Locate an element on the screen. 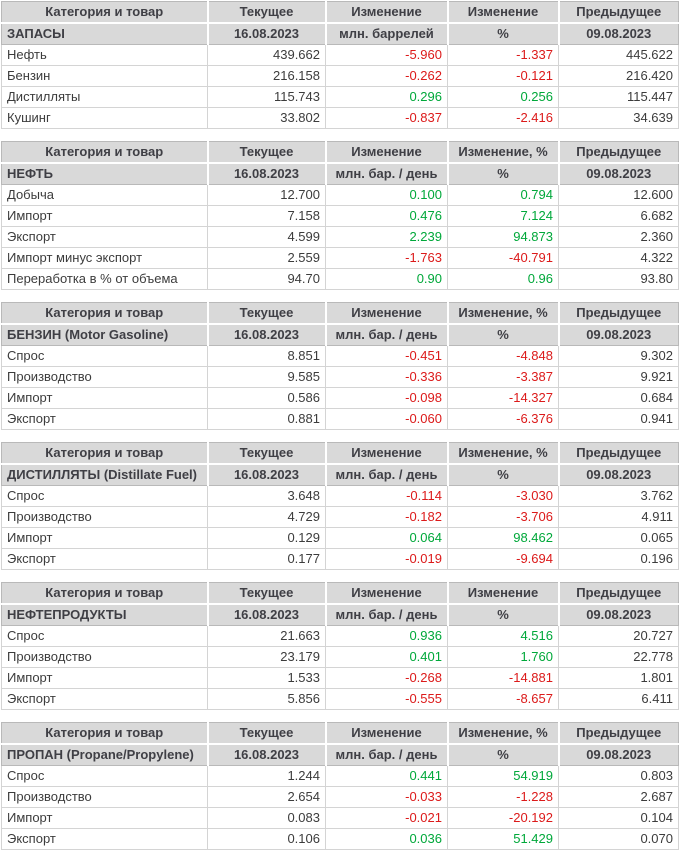 The height and width of the screenshot is (862, 679). change-pct-cell: -40.791 is located at coordinates (503, 258).